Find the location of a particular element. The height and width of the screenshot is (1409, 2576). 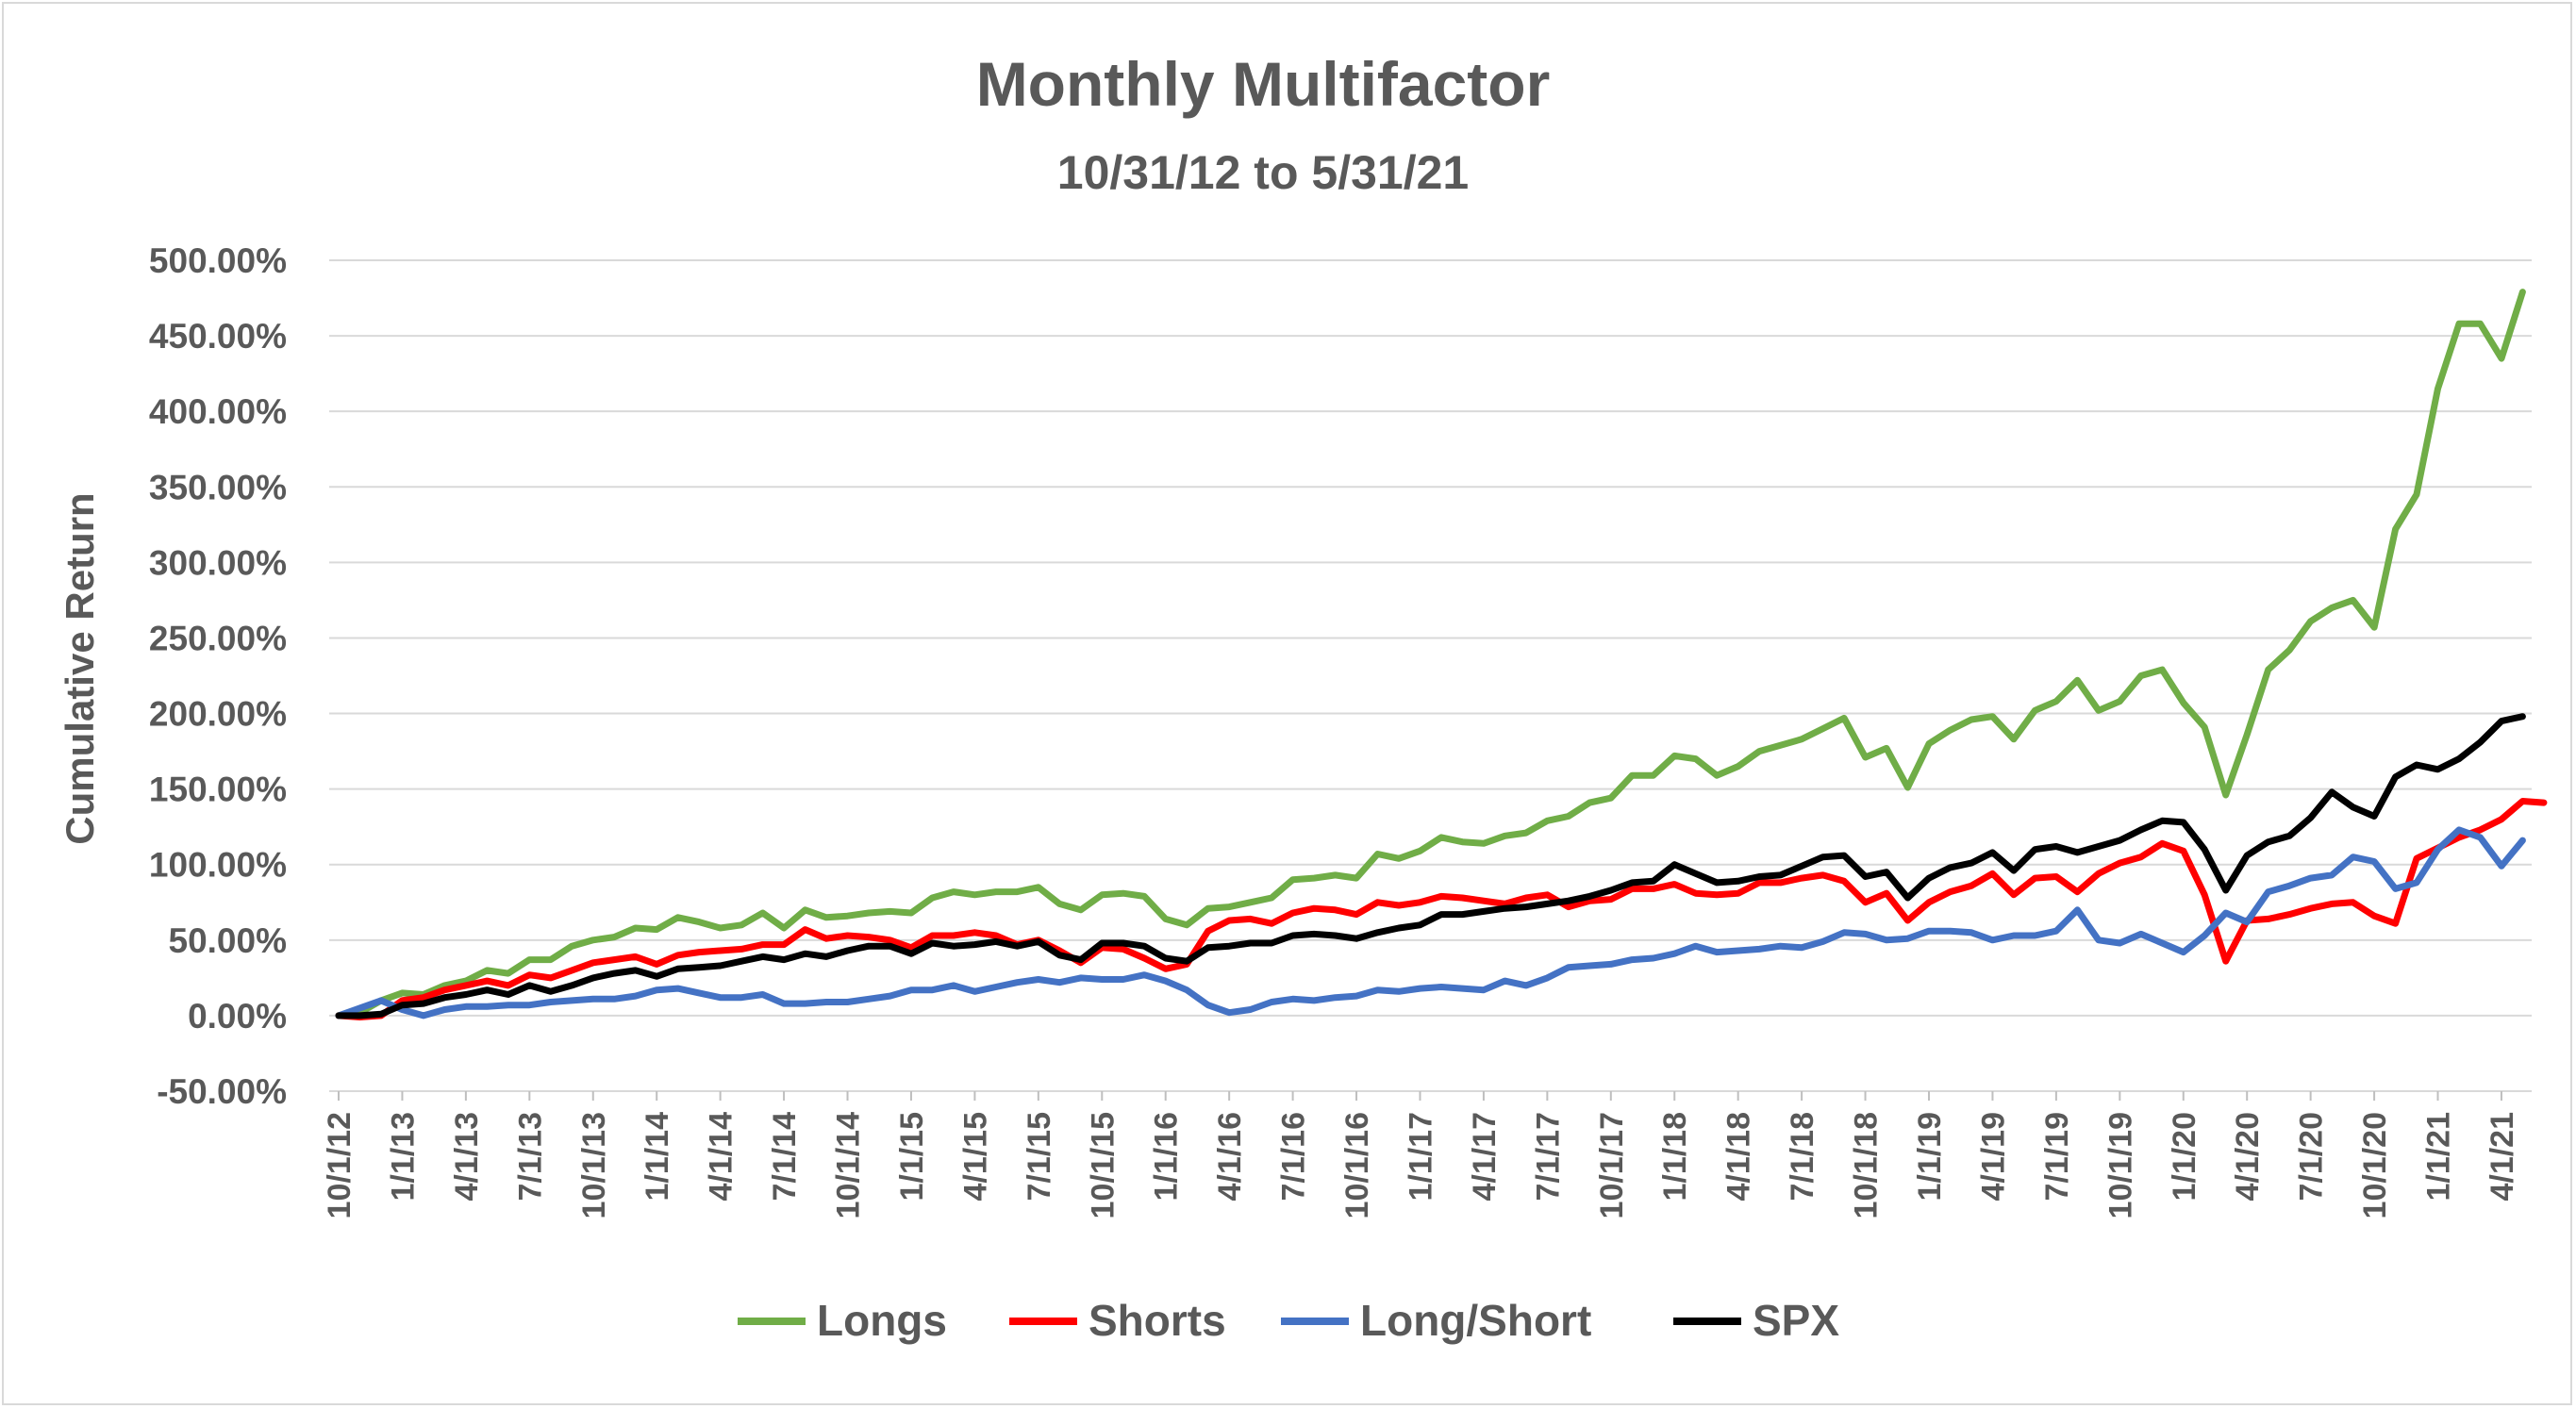

y-axis-label: Cumulative Return is located at coordinates (80, 668).